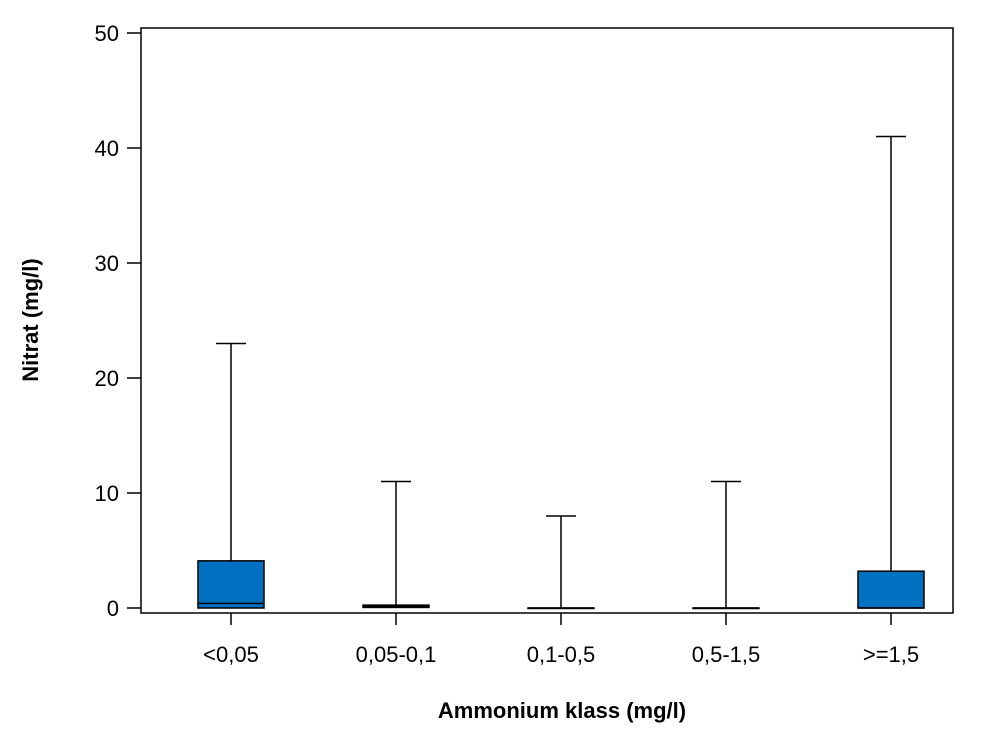 The image size is (1000, 750). I want to click on x-tick-label: >=1,5, so click(891, 654).